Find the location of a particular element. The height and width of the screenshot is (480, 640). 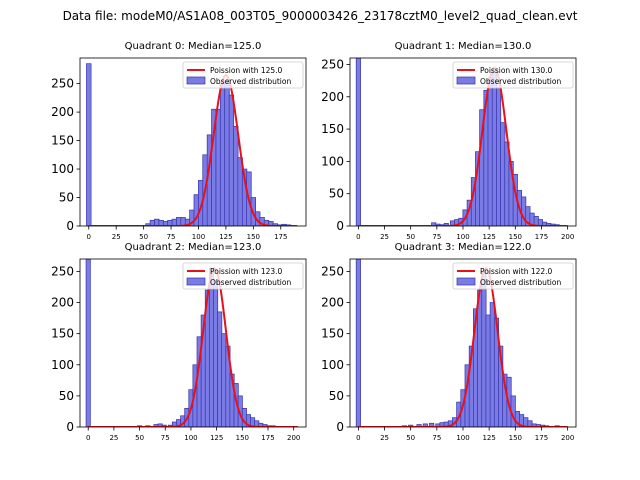

quadrant-3-ytick-label: 0 is located at coordinates (340, 427).